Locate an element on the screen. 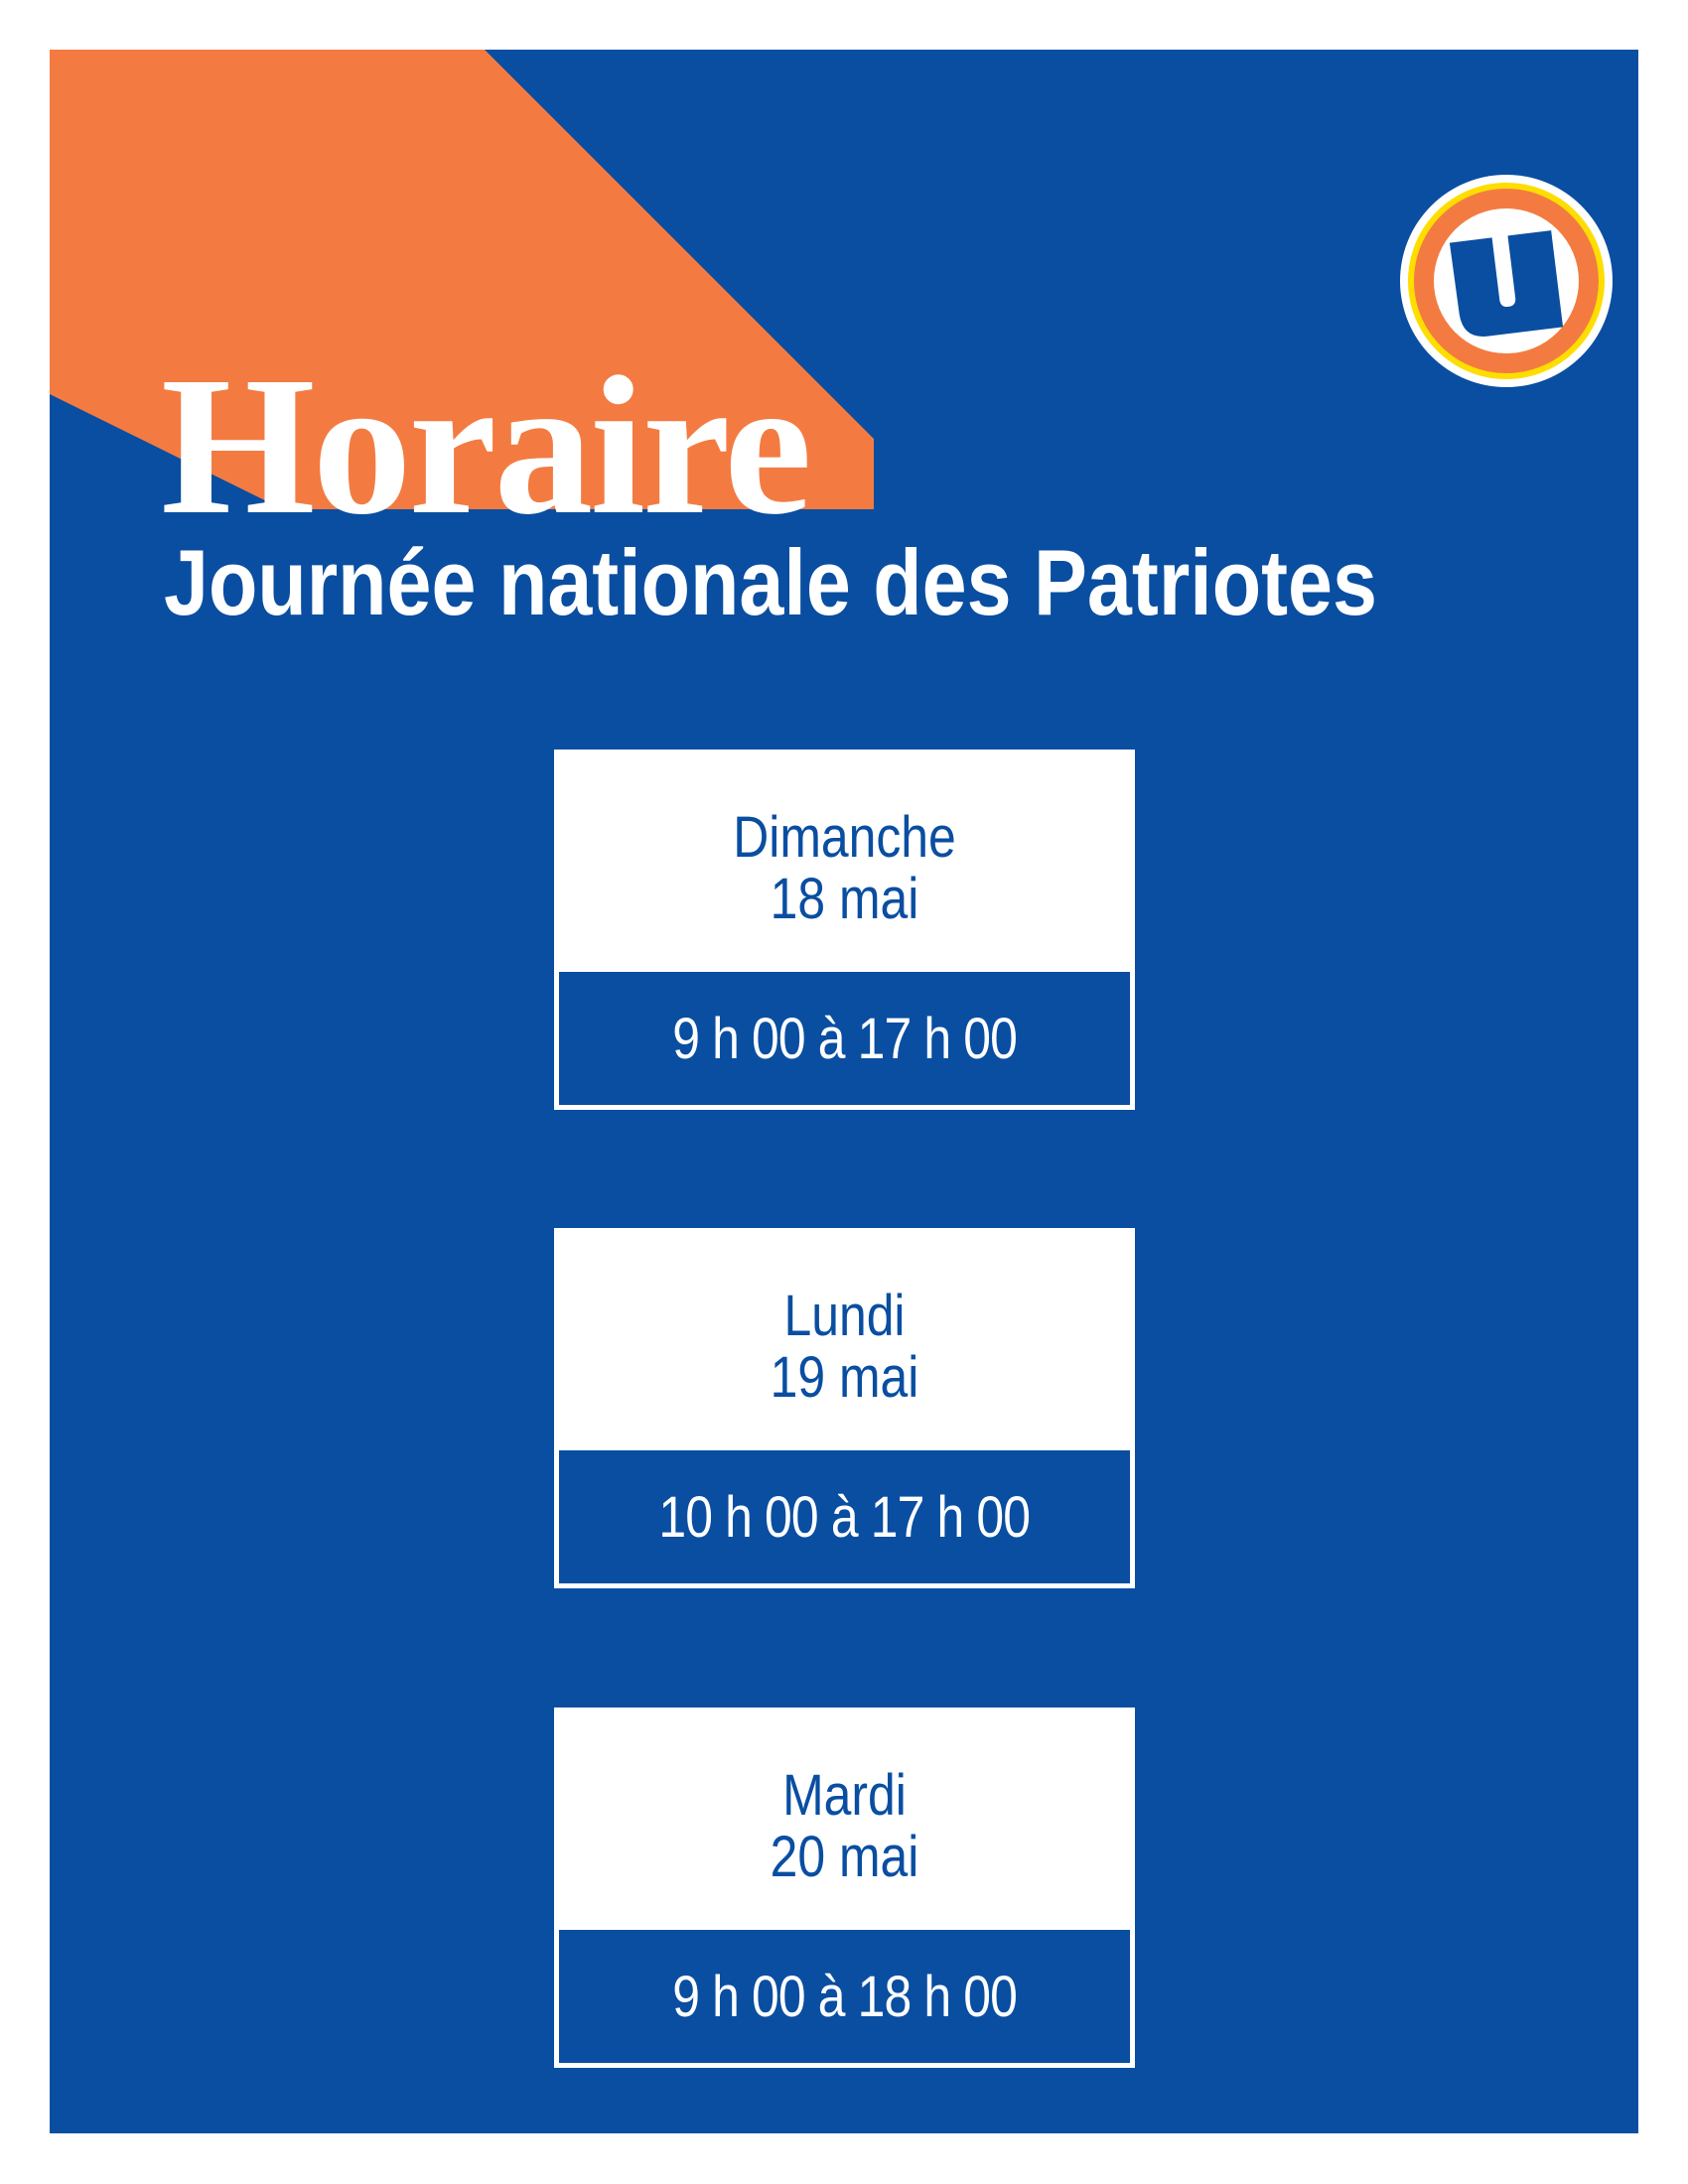 The height and width of the screenshot is (2184, 1688). schedule-day: Mardi 20 mai is located at coordinates (844, 1826).